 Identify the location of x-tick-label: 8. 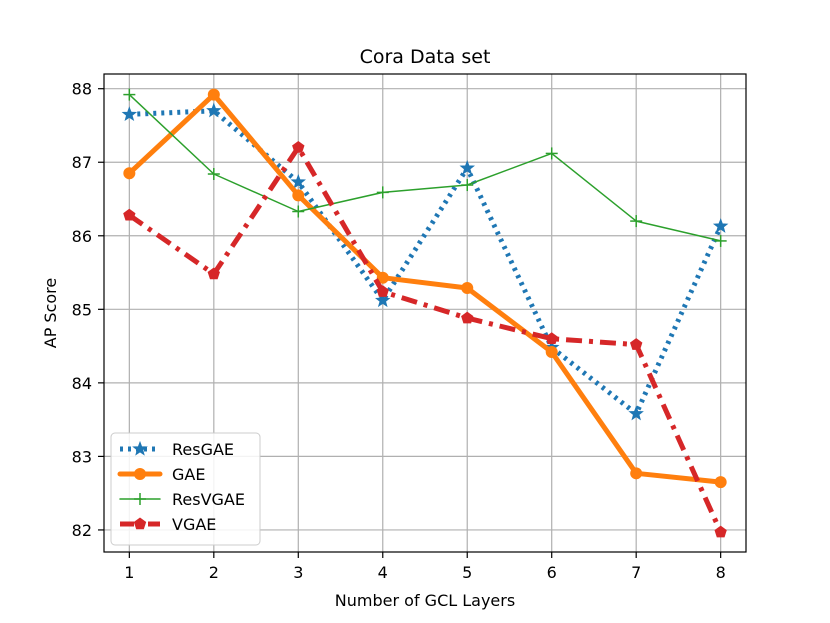
(721, 572).